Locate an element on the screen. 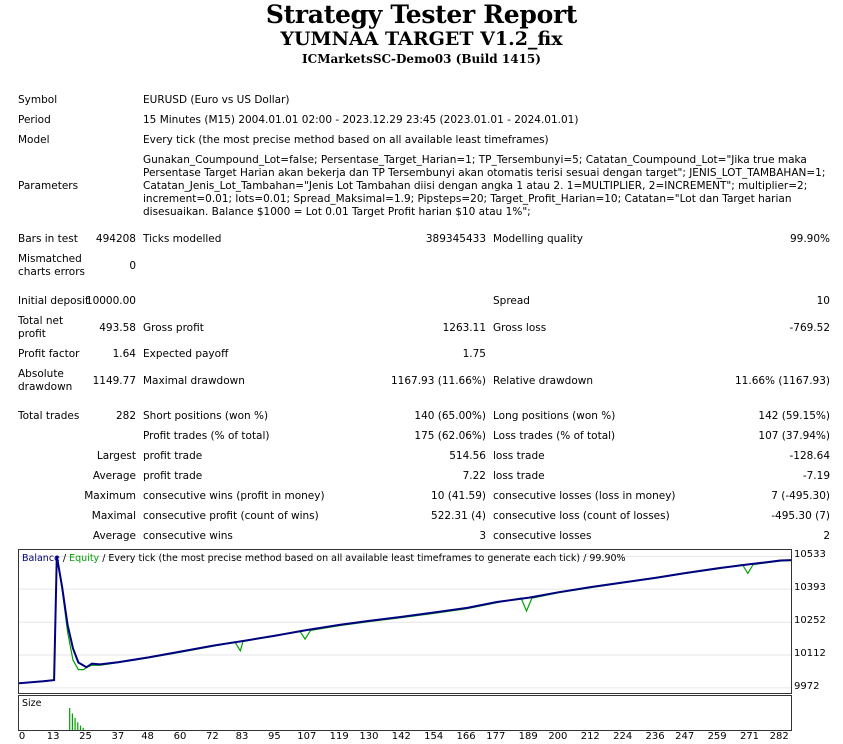 The image size is (843, 744). profit-factor-label: Profit factor is located at coordinates (49, 354).